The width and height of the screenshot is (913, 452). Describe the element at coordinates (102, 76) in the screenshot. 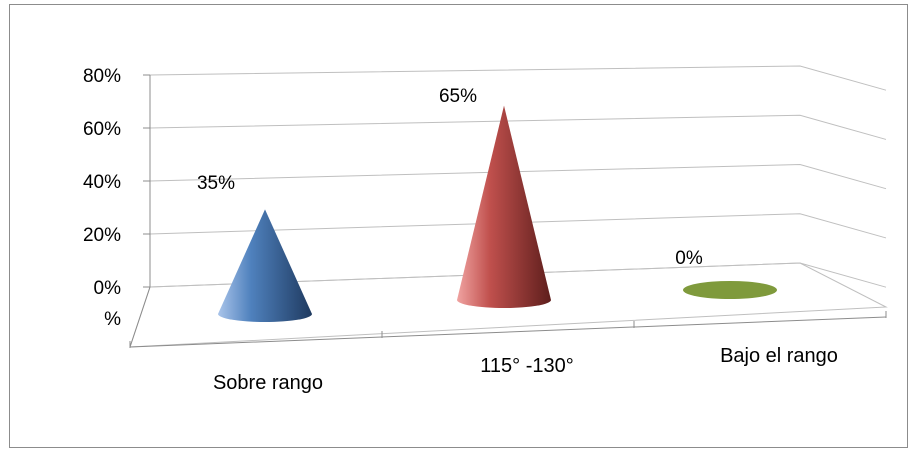

I see `y-tick-label: 80%` at that location.